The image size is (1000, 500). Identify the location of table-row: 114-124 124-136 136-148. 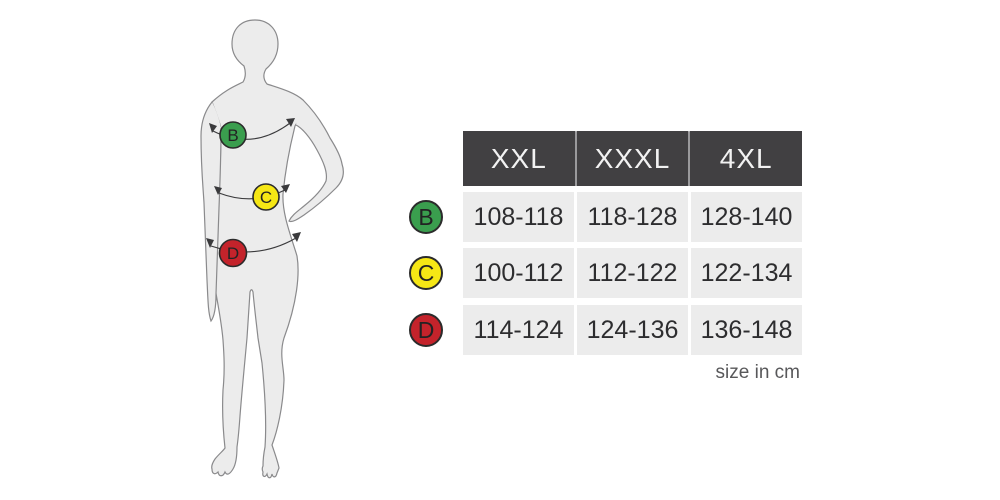
(632, 330).